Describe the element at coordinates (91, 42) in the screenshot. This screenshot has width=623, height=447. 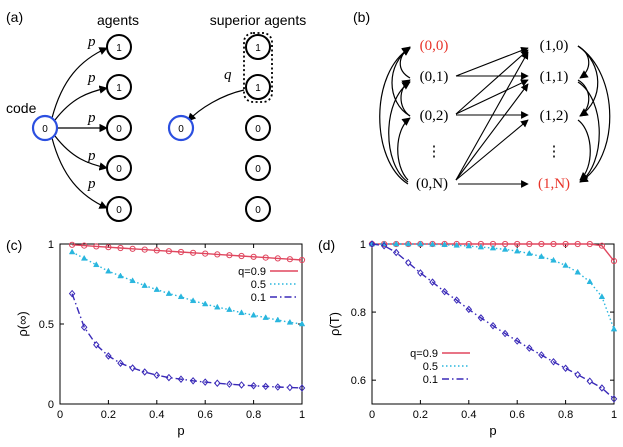
I see `p-label-1: p` at that location.